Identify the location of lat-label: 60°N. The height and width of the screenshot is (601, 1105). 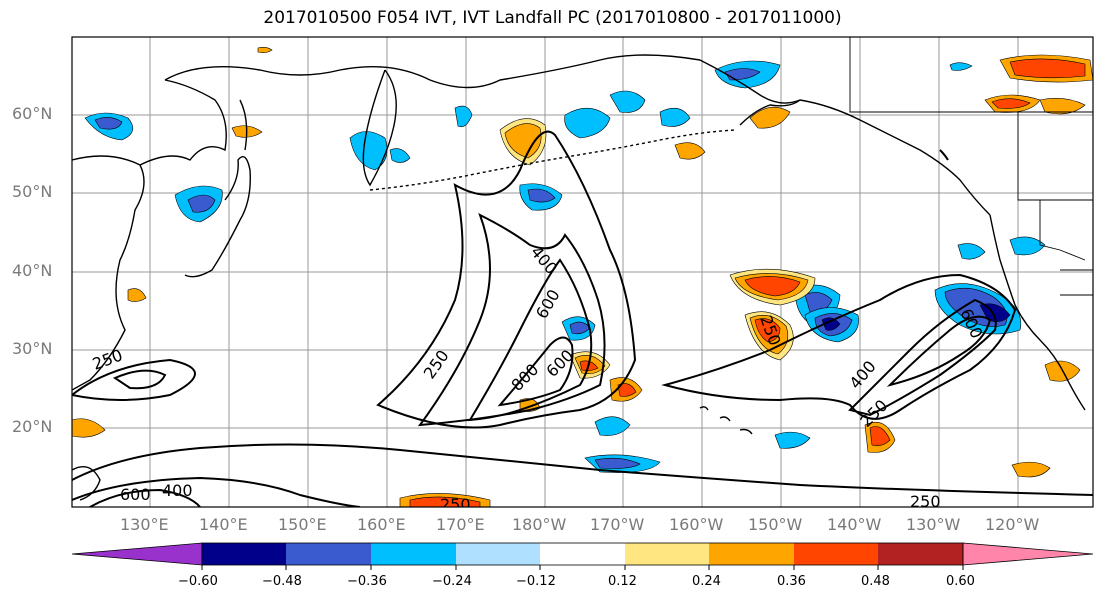
(32, 113).